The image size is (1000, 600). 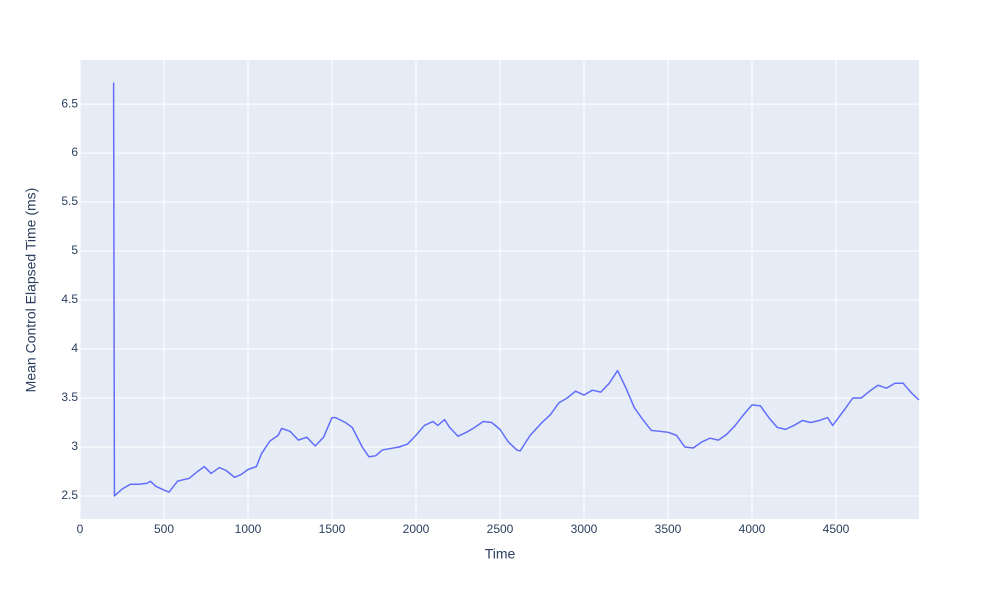 I want to click on x-axis-title: Time, so click(x=500, y=554).